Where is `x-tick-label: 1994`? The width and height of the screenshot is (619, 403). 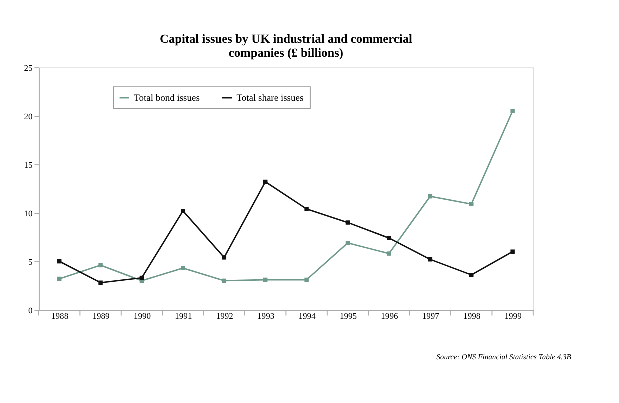 x-tick-label: 1994 is located at coordinates (307, 316).